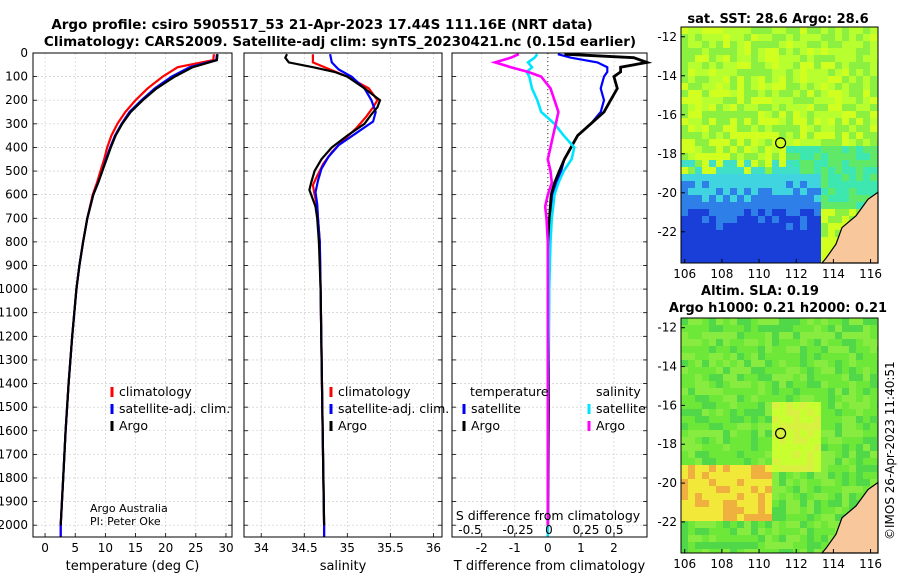 The image size is (900, 580). I want to click on x-tick-label: 30, so click(225, 548).